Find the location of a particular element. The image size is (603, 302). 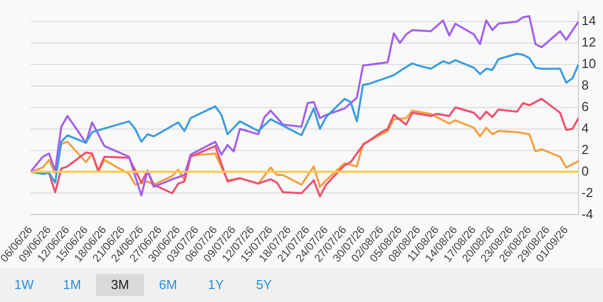

y-tick-label: 4 is located at coordinates (585, 128).